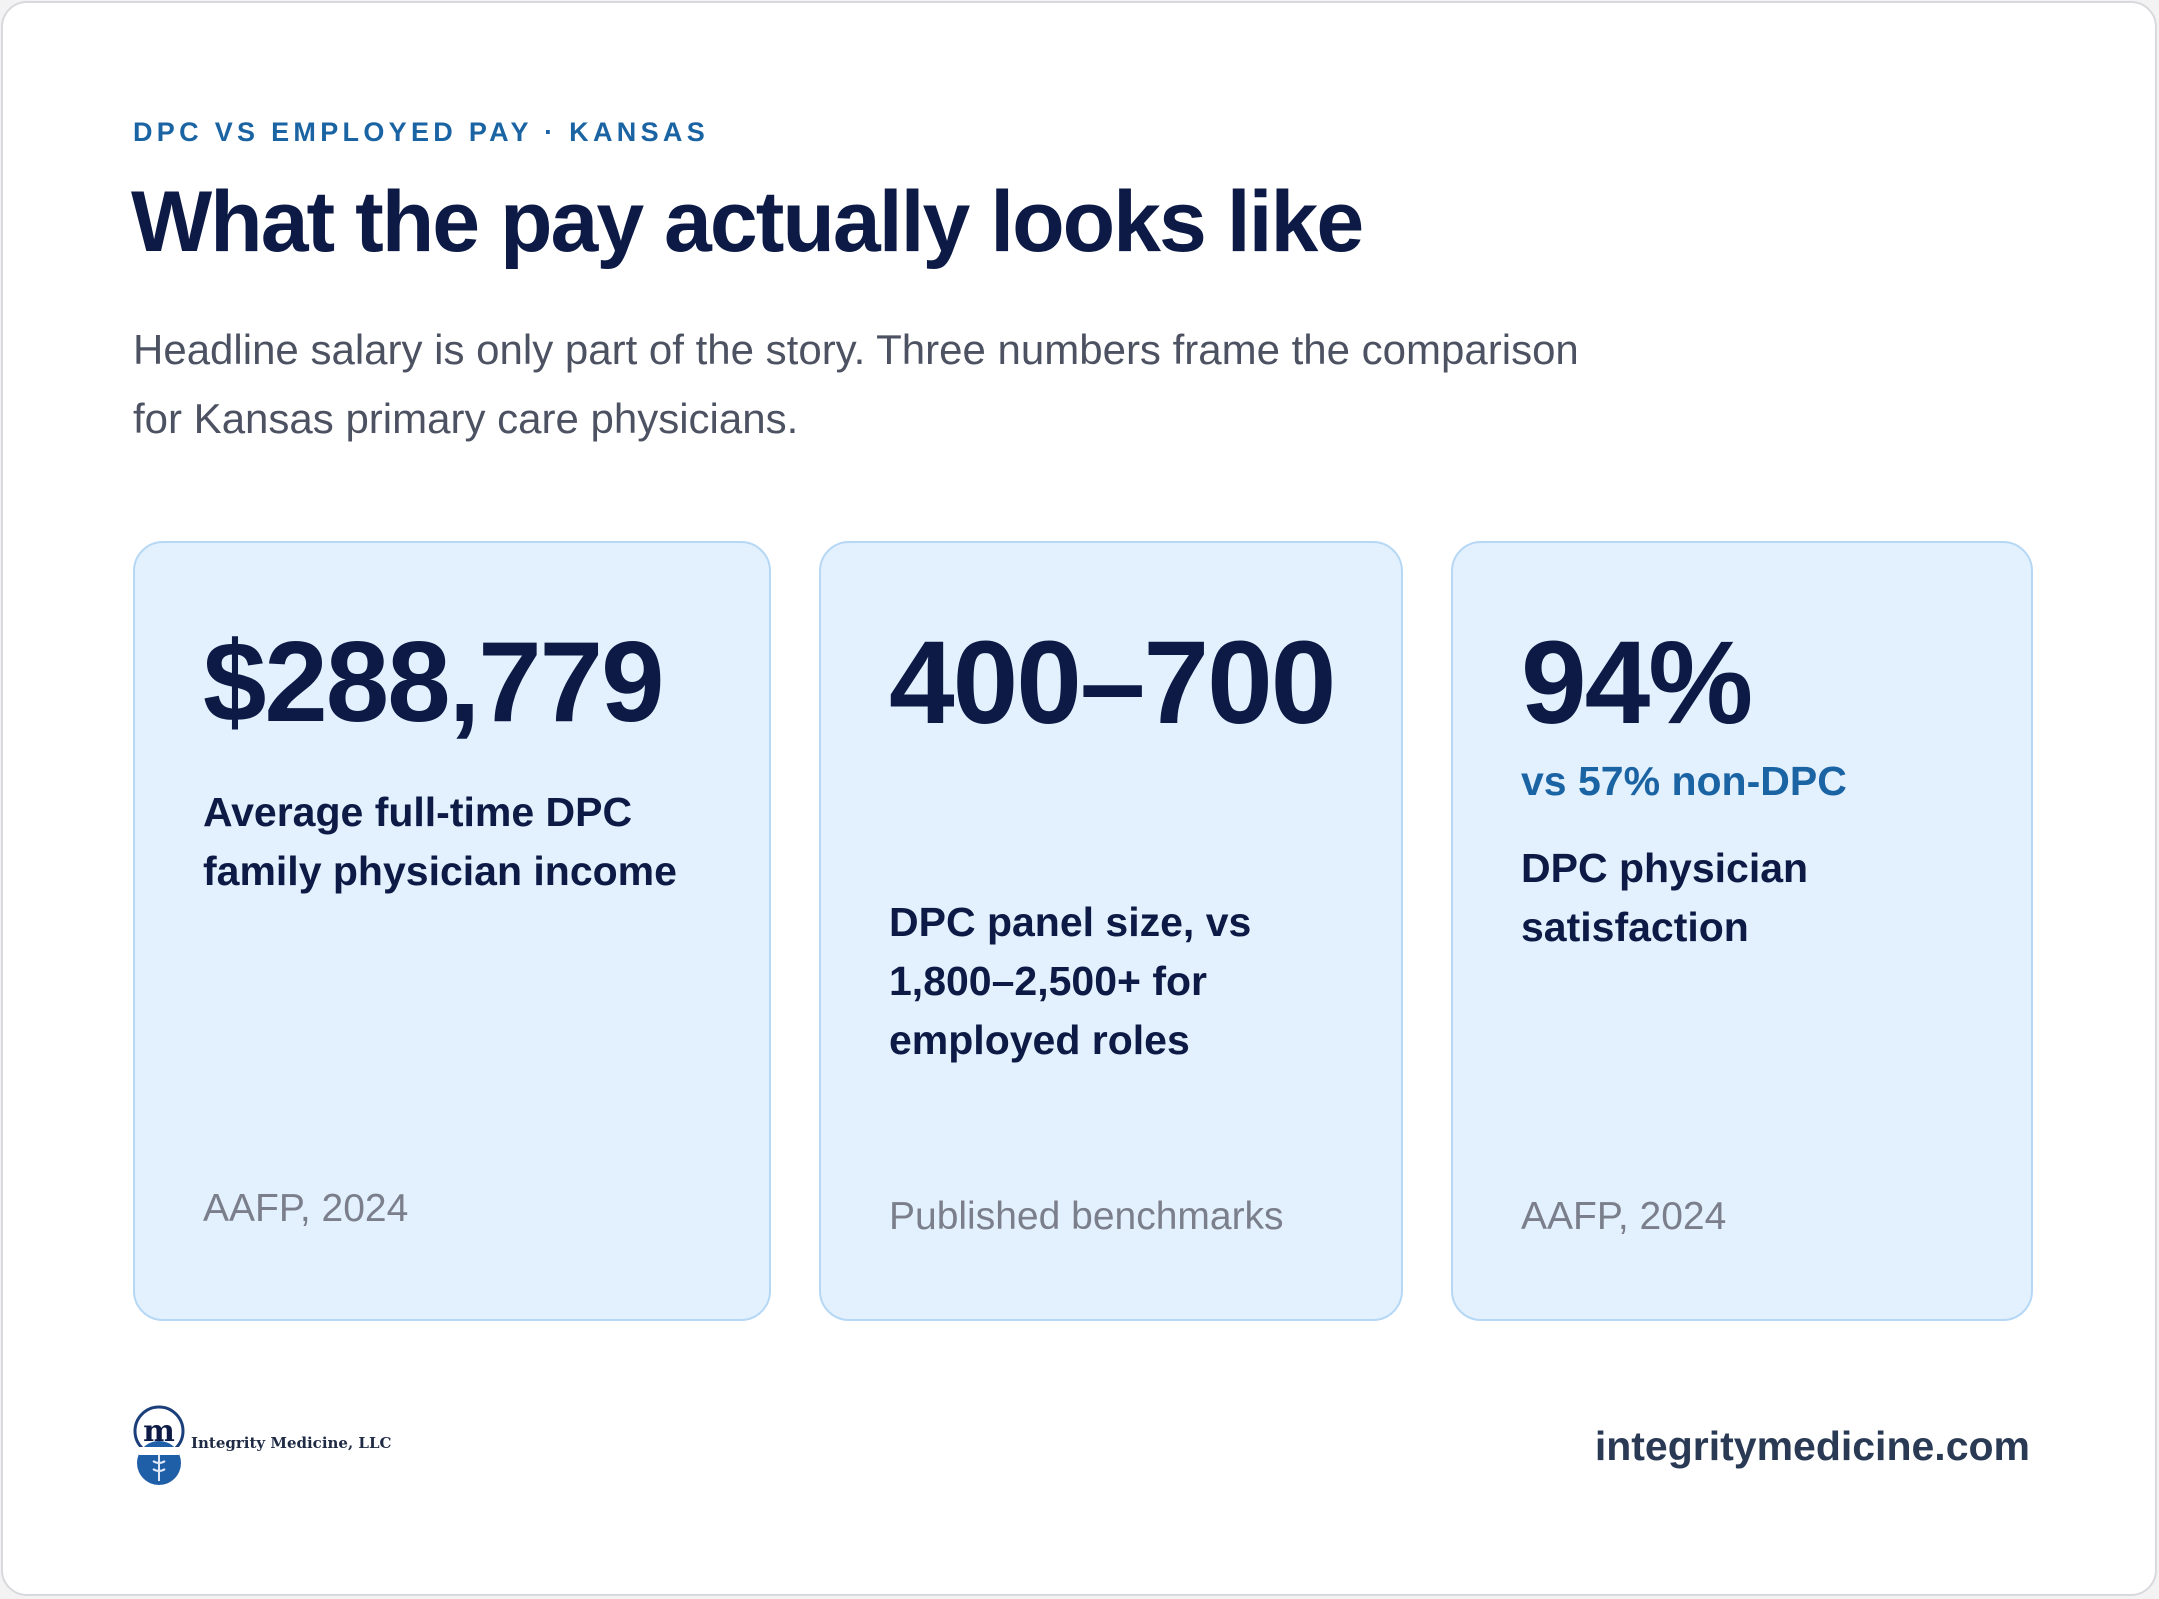 The height and width of the screenshot is (1599, 2159). I want to click on eyebrow-label: DPC VS EMPLOYED PAY · KANSAS, so click(421, 132).